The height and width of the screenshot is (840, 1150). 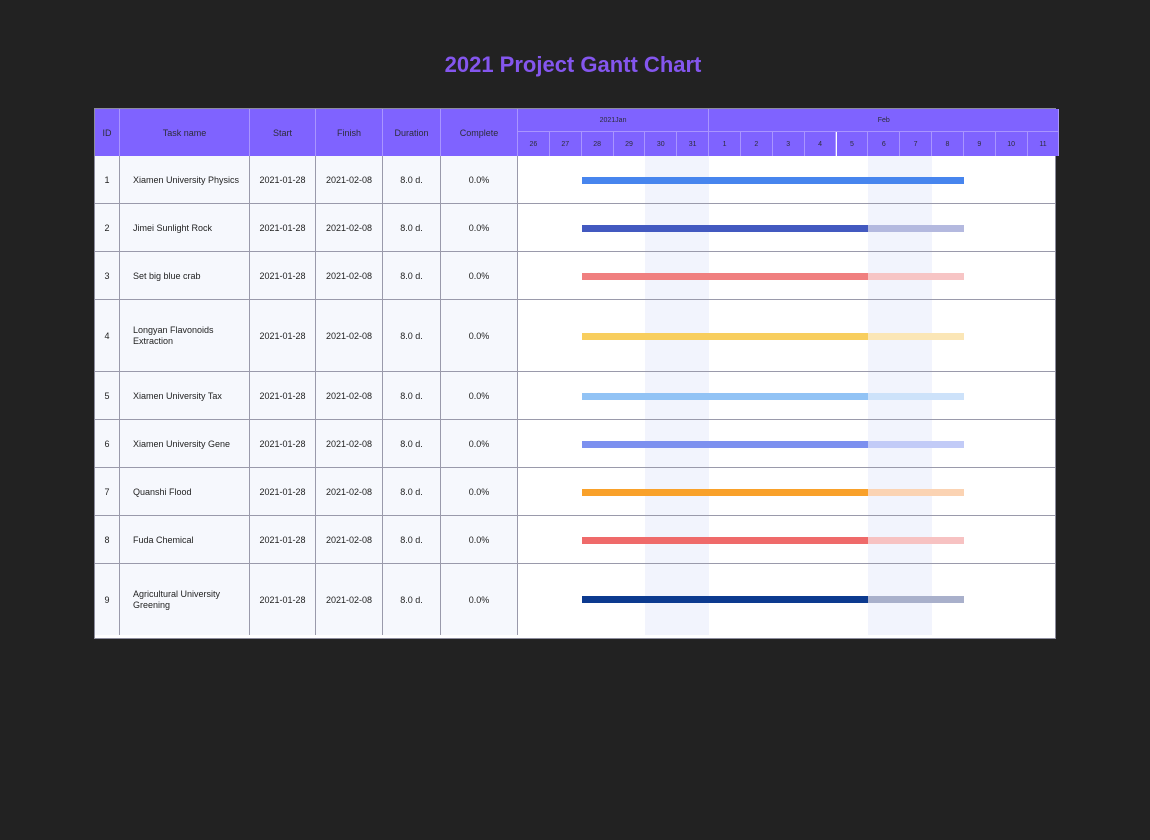 I want to click on task-id: 1, so click(x=107, y=180).